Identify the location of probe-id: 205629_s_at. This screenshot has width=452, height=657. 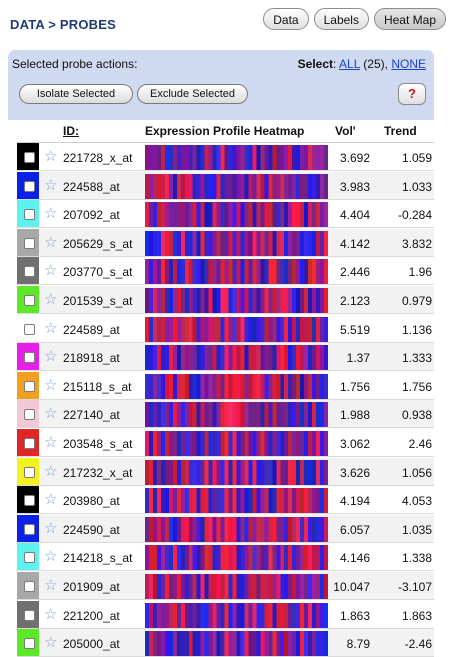
(98, 244).